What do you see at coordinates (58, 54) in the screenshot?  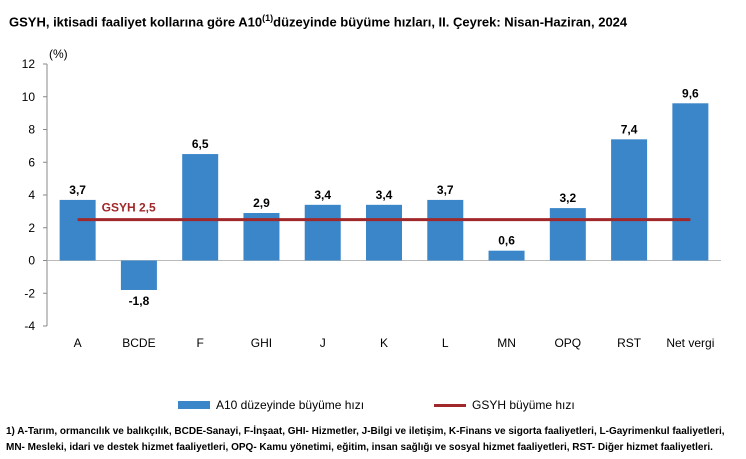 I see `y-axis-unit-label: (%)` at bounding box center [58, 54].